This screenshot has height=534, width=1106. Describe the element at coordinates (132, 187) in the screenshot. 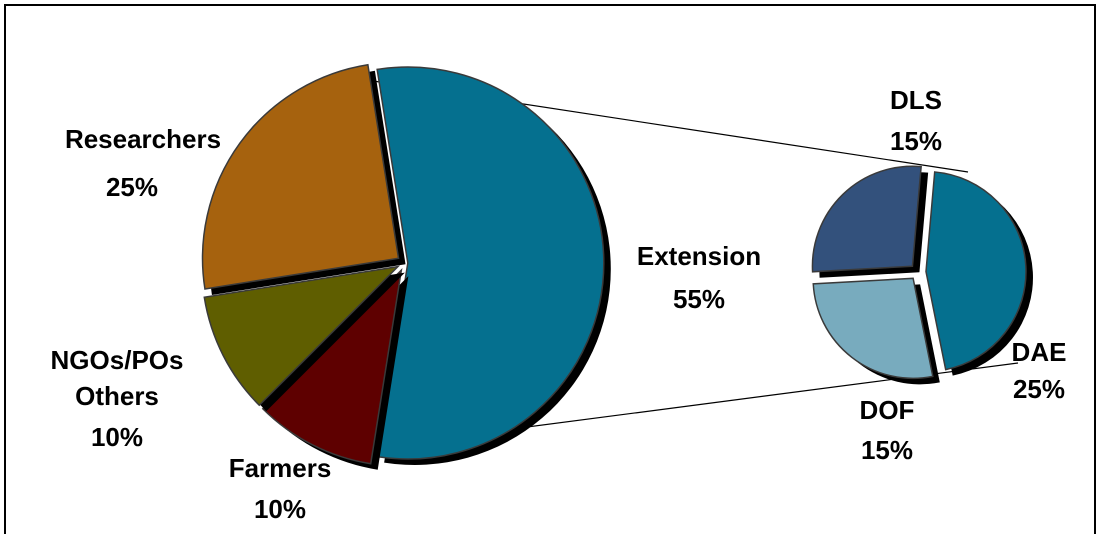

I see `slice-value-researchers: 25%` at that location.